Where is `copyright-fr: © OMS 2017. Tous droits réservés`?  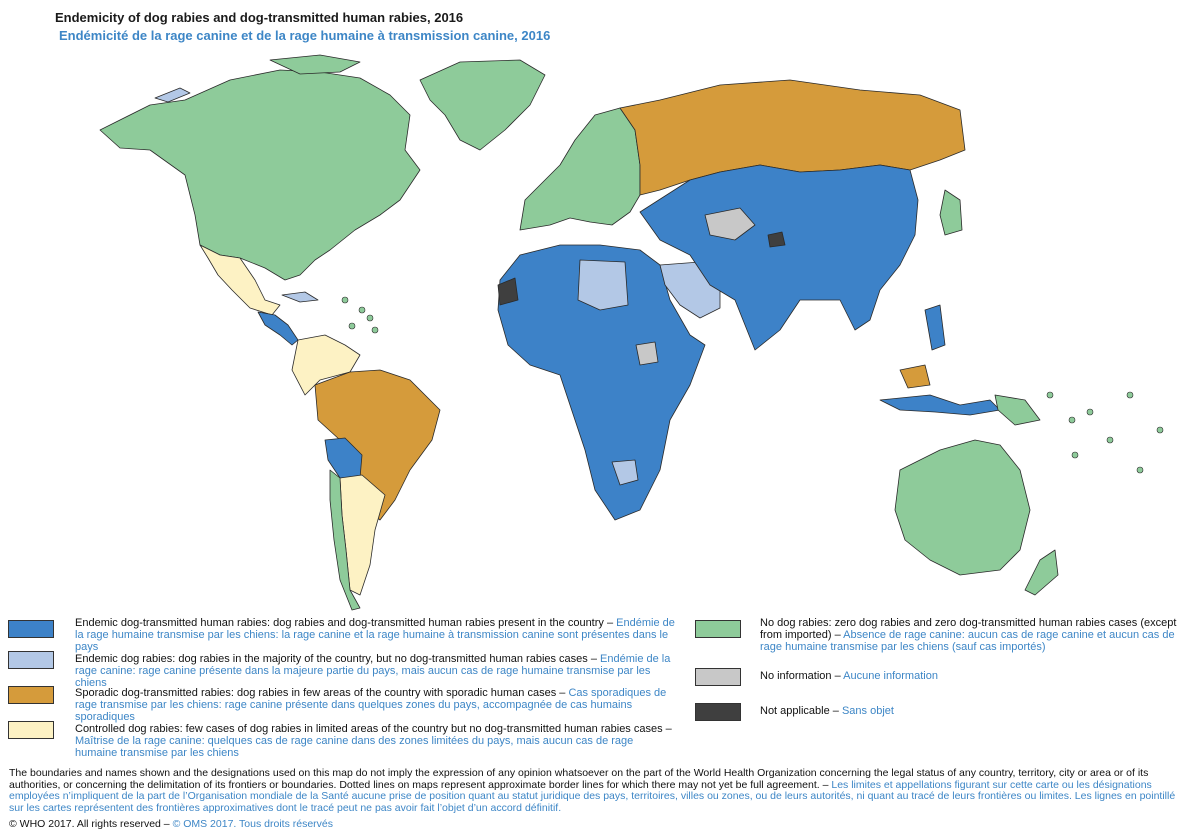
copyright-fr: © OMS 2017. Tous droits réservés is located at coordinates (253, 824).